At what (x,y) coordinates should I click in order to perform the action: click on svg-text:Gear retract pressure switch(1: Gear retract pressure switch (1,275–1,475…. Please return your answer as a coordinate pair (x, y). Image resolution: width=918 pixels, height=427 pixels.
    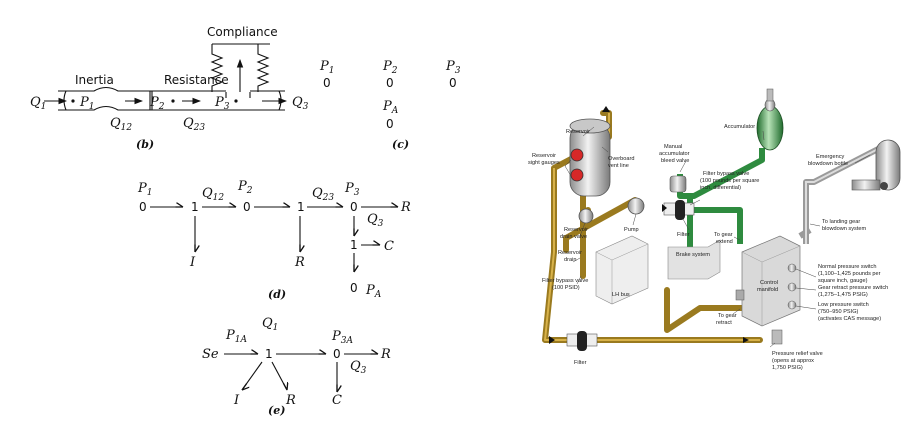
    Looking at the image, I should click on (853, 291).